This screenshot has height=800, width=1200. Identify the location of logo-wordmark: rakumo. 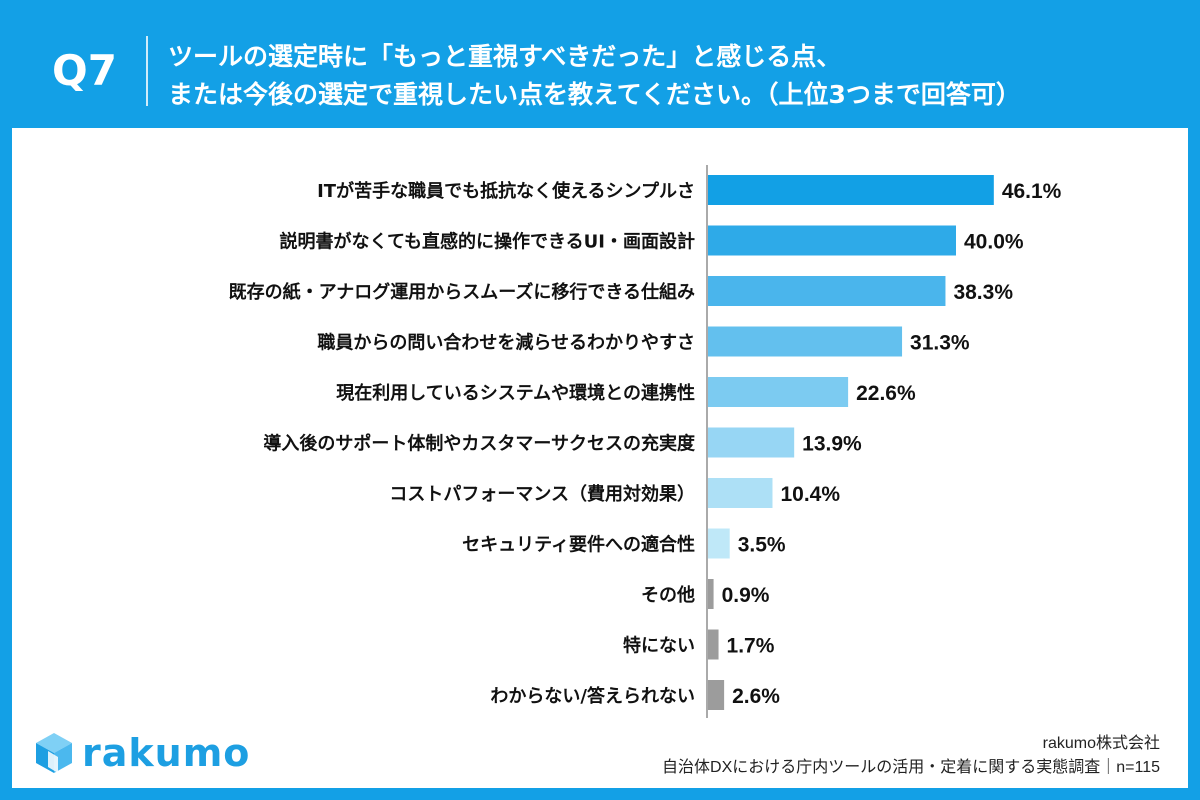
(166, 753).